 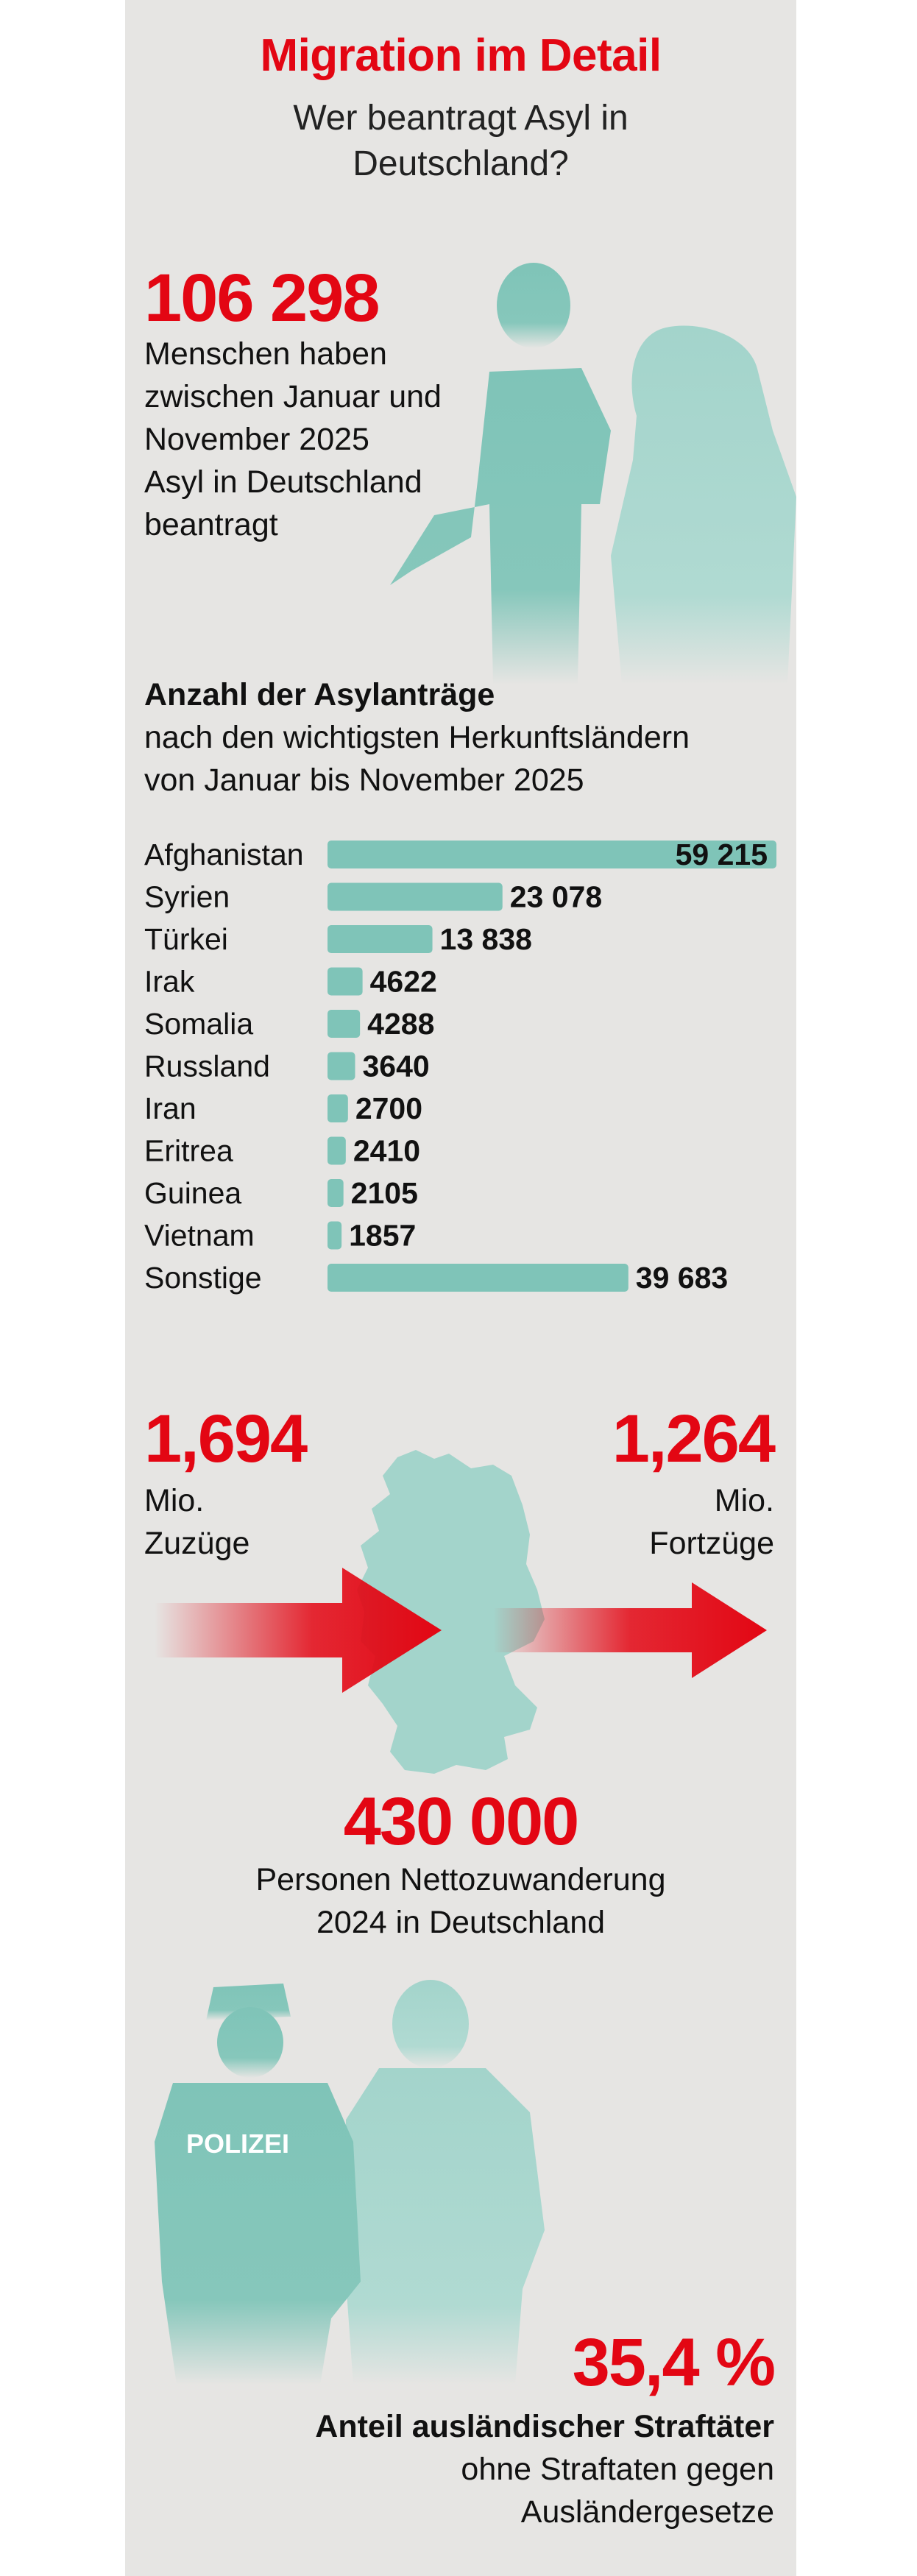 What do you see at coordinates (237, 2144) in the screenshot?
I see `police-vest-label: POLIZEI` at bounding box center [237, 2144].